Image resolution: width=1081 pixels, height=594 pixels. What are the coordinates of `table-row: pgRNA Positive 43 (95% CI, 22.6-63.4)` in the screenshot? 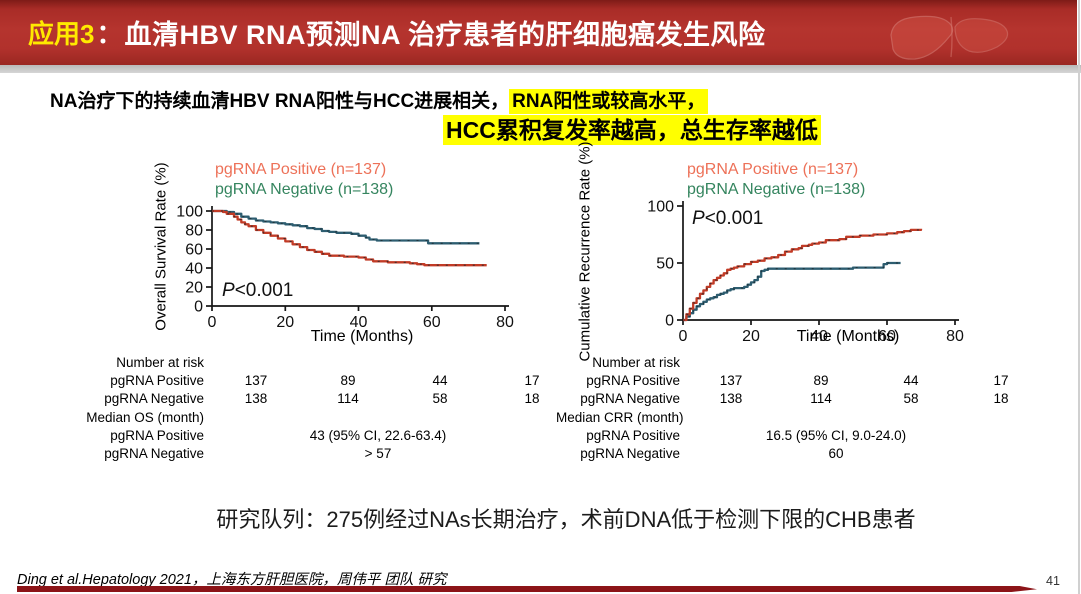 It's located at (278, 435).